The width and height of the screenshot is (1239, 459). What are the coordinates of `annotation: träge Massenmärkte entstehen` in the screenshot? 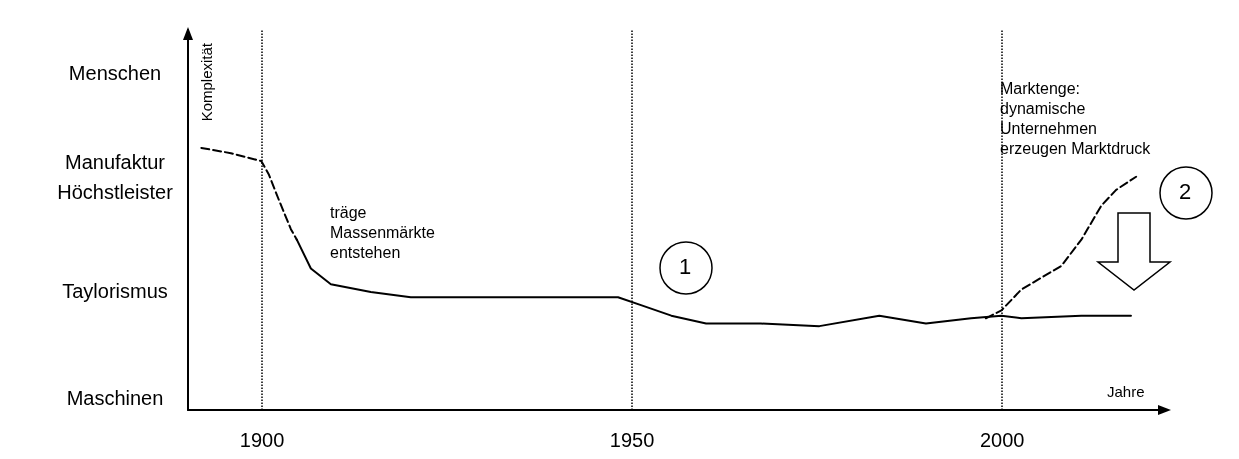 It's located at (383, 232).